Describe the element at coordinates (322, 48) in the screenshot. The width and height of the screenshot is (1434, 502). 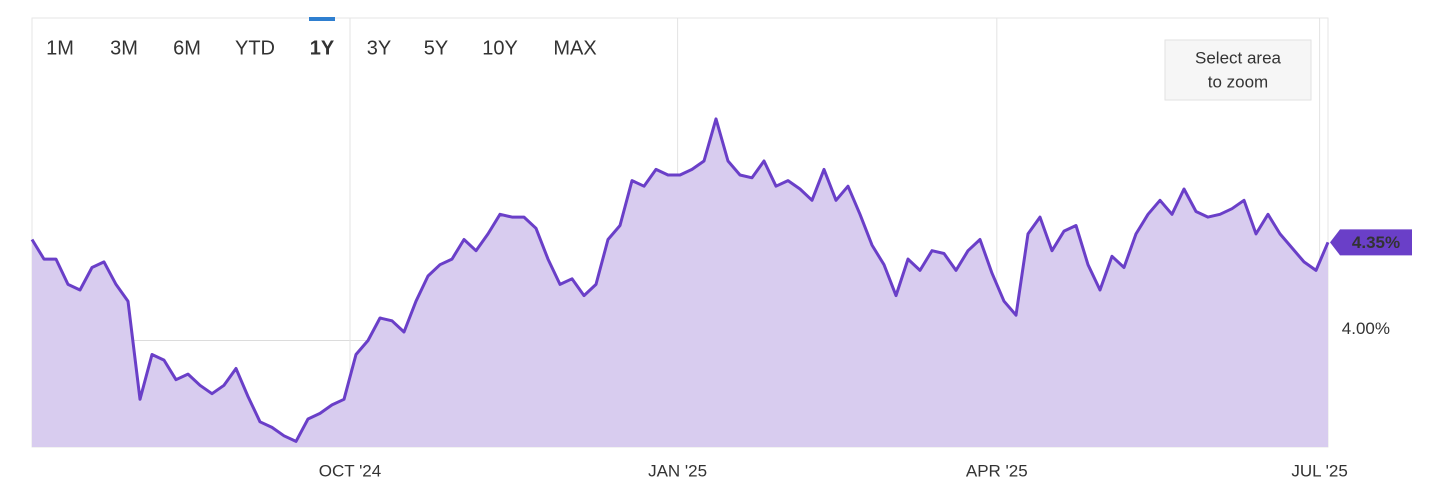
I see `range-button: 1Y` at that location.